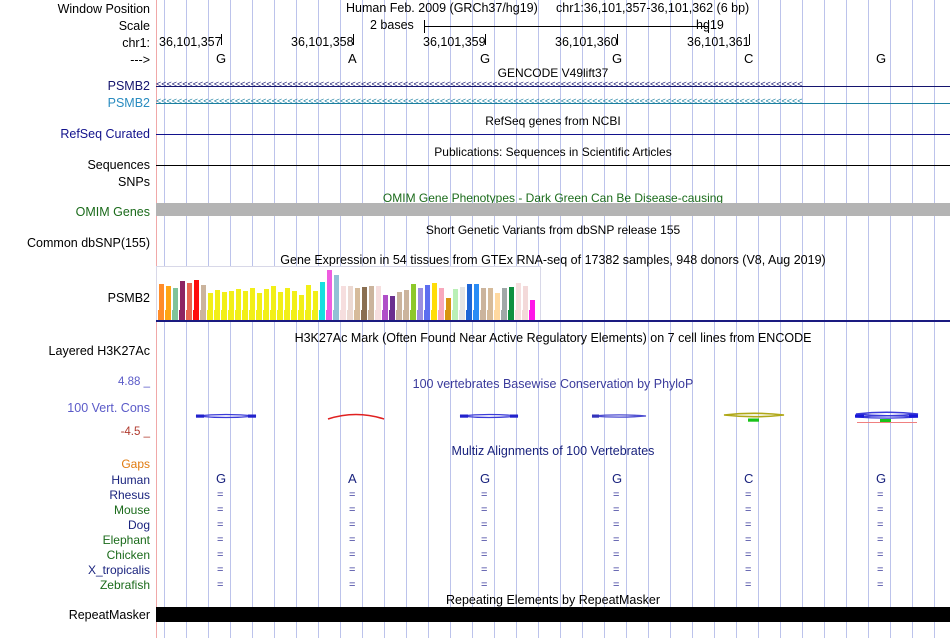  I want to click on sidebar-item-gtex-psmb2: PSMB2, so click(128, 298).